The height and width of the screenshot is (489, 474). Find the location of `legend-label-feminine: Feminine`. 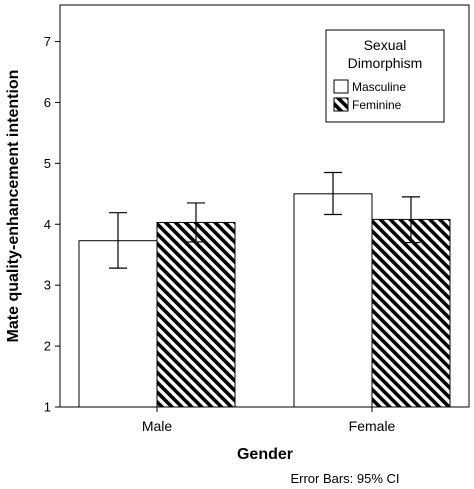

legend-label-feminine: Feminine is located at coordinates (377, 105).